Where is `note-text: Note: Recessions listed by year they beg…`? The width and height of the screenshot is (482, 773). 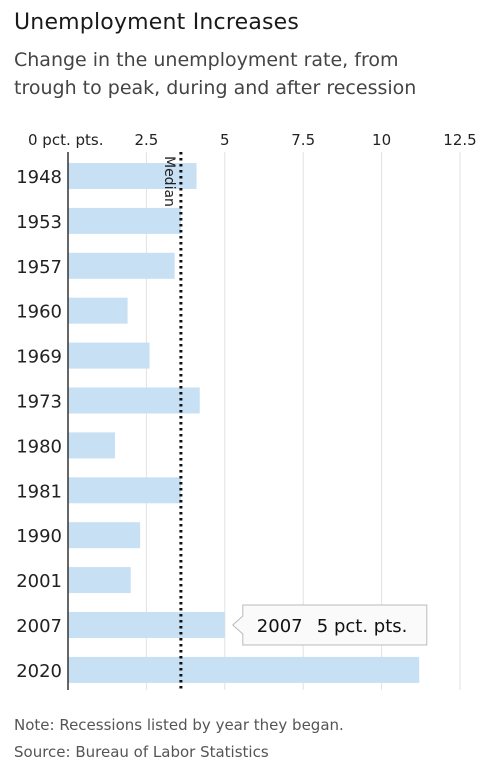
note-text: Note: Recessions listed by year they beg… is located at coordinates (179, 725).